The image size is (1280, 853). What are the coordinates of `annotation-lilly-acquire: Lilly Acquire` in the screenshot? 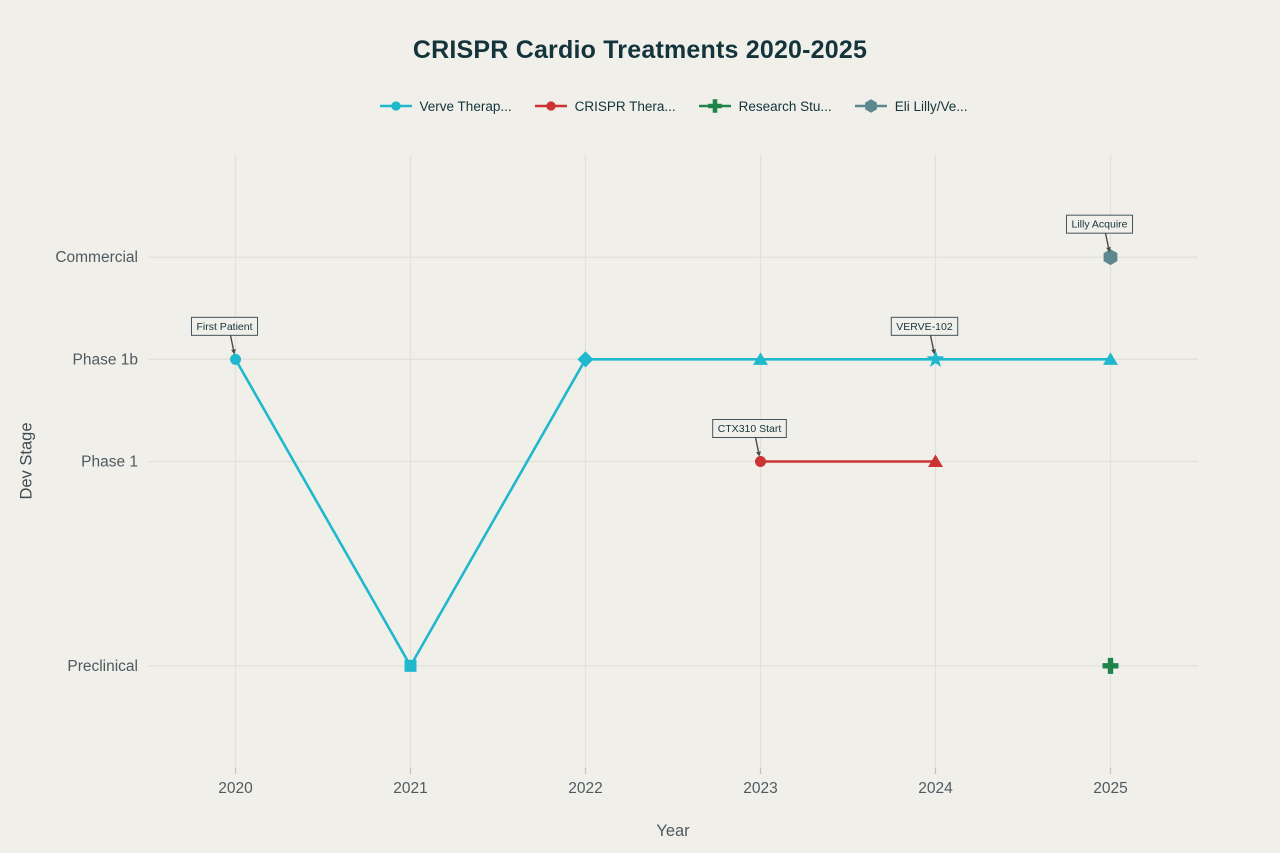 It's located at (1099, 233).